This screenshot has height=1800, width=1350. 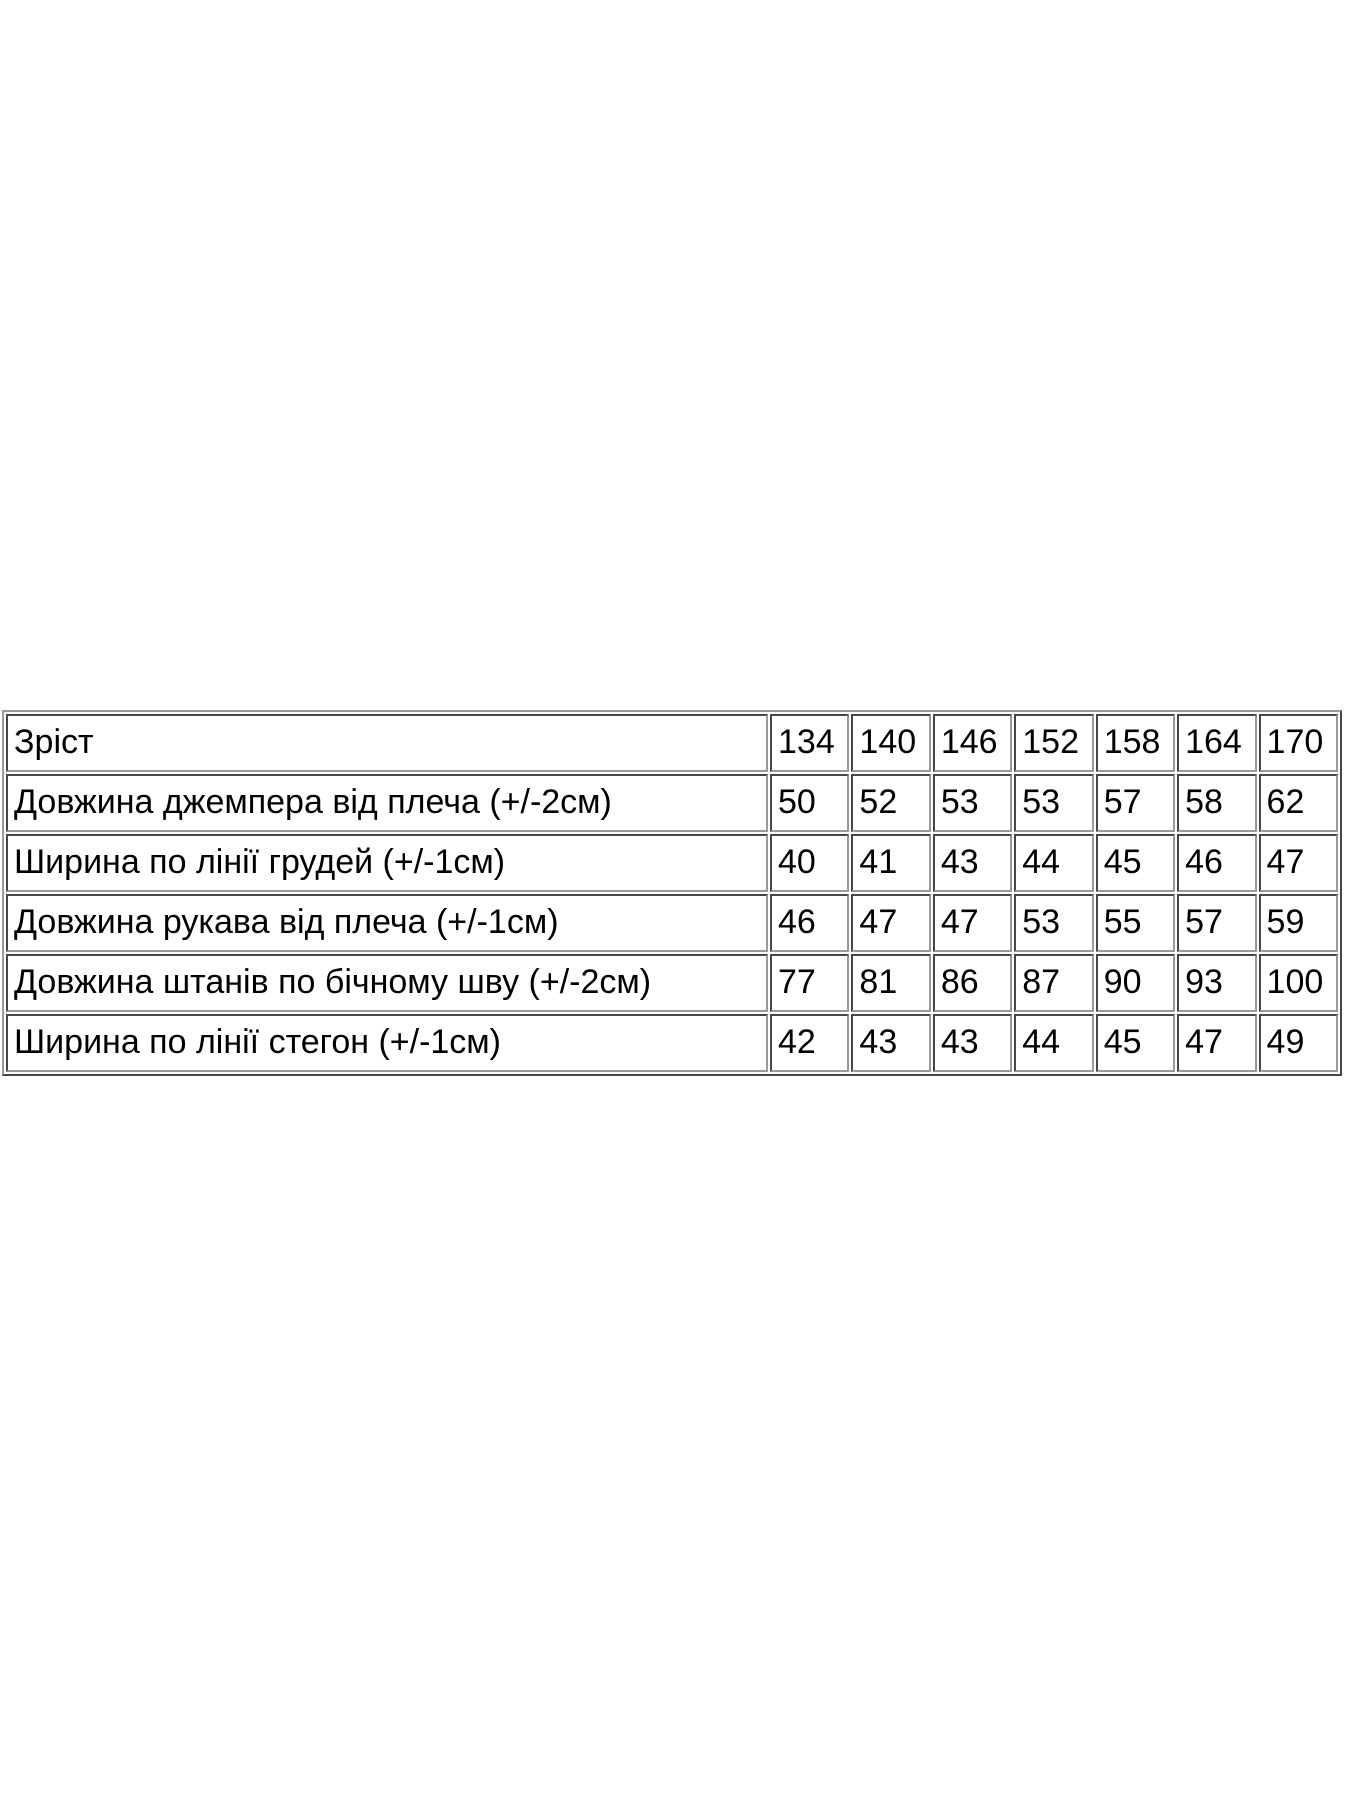 I want to click on value-cell: 52, so click(x=891, y=803).